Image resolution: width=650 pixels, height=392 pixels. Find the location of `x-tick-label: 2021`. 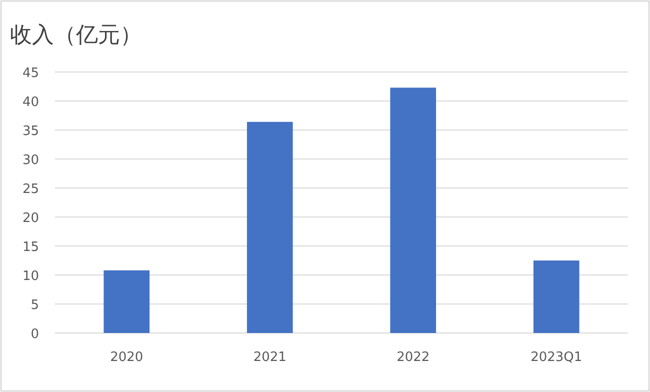

x-tick-label: 2021 is located at coordinates (269, 357).